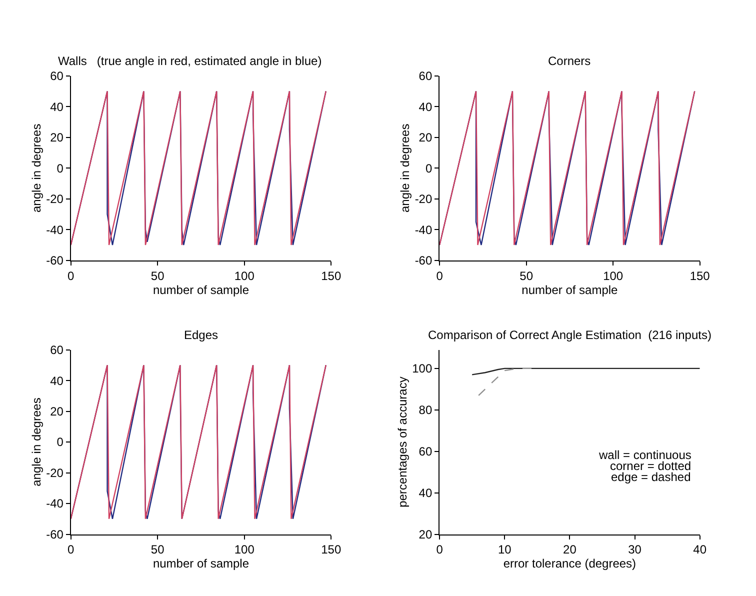  Describe the element at coordinates (635, 549) in the screenshot. I see `x-tick-label: 30` at that location.